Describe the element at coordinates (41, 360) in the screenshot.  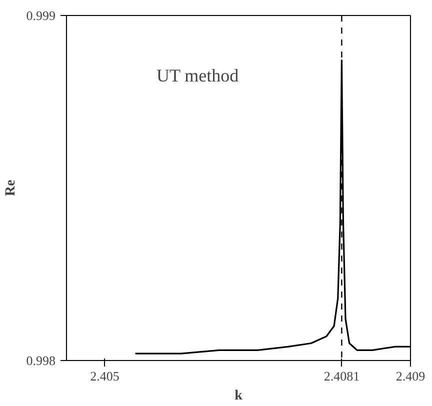
I see `y-tick-label: 0.998` at that location.